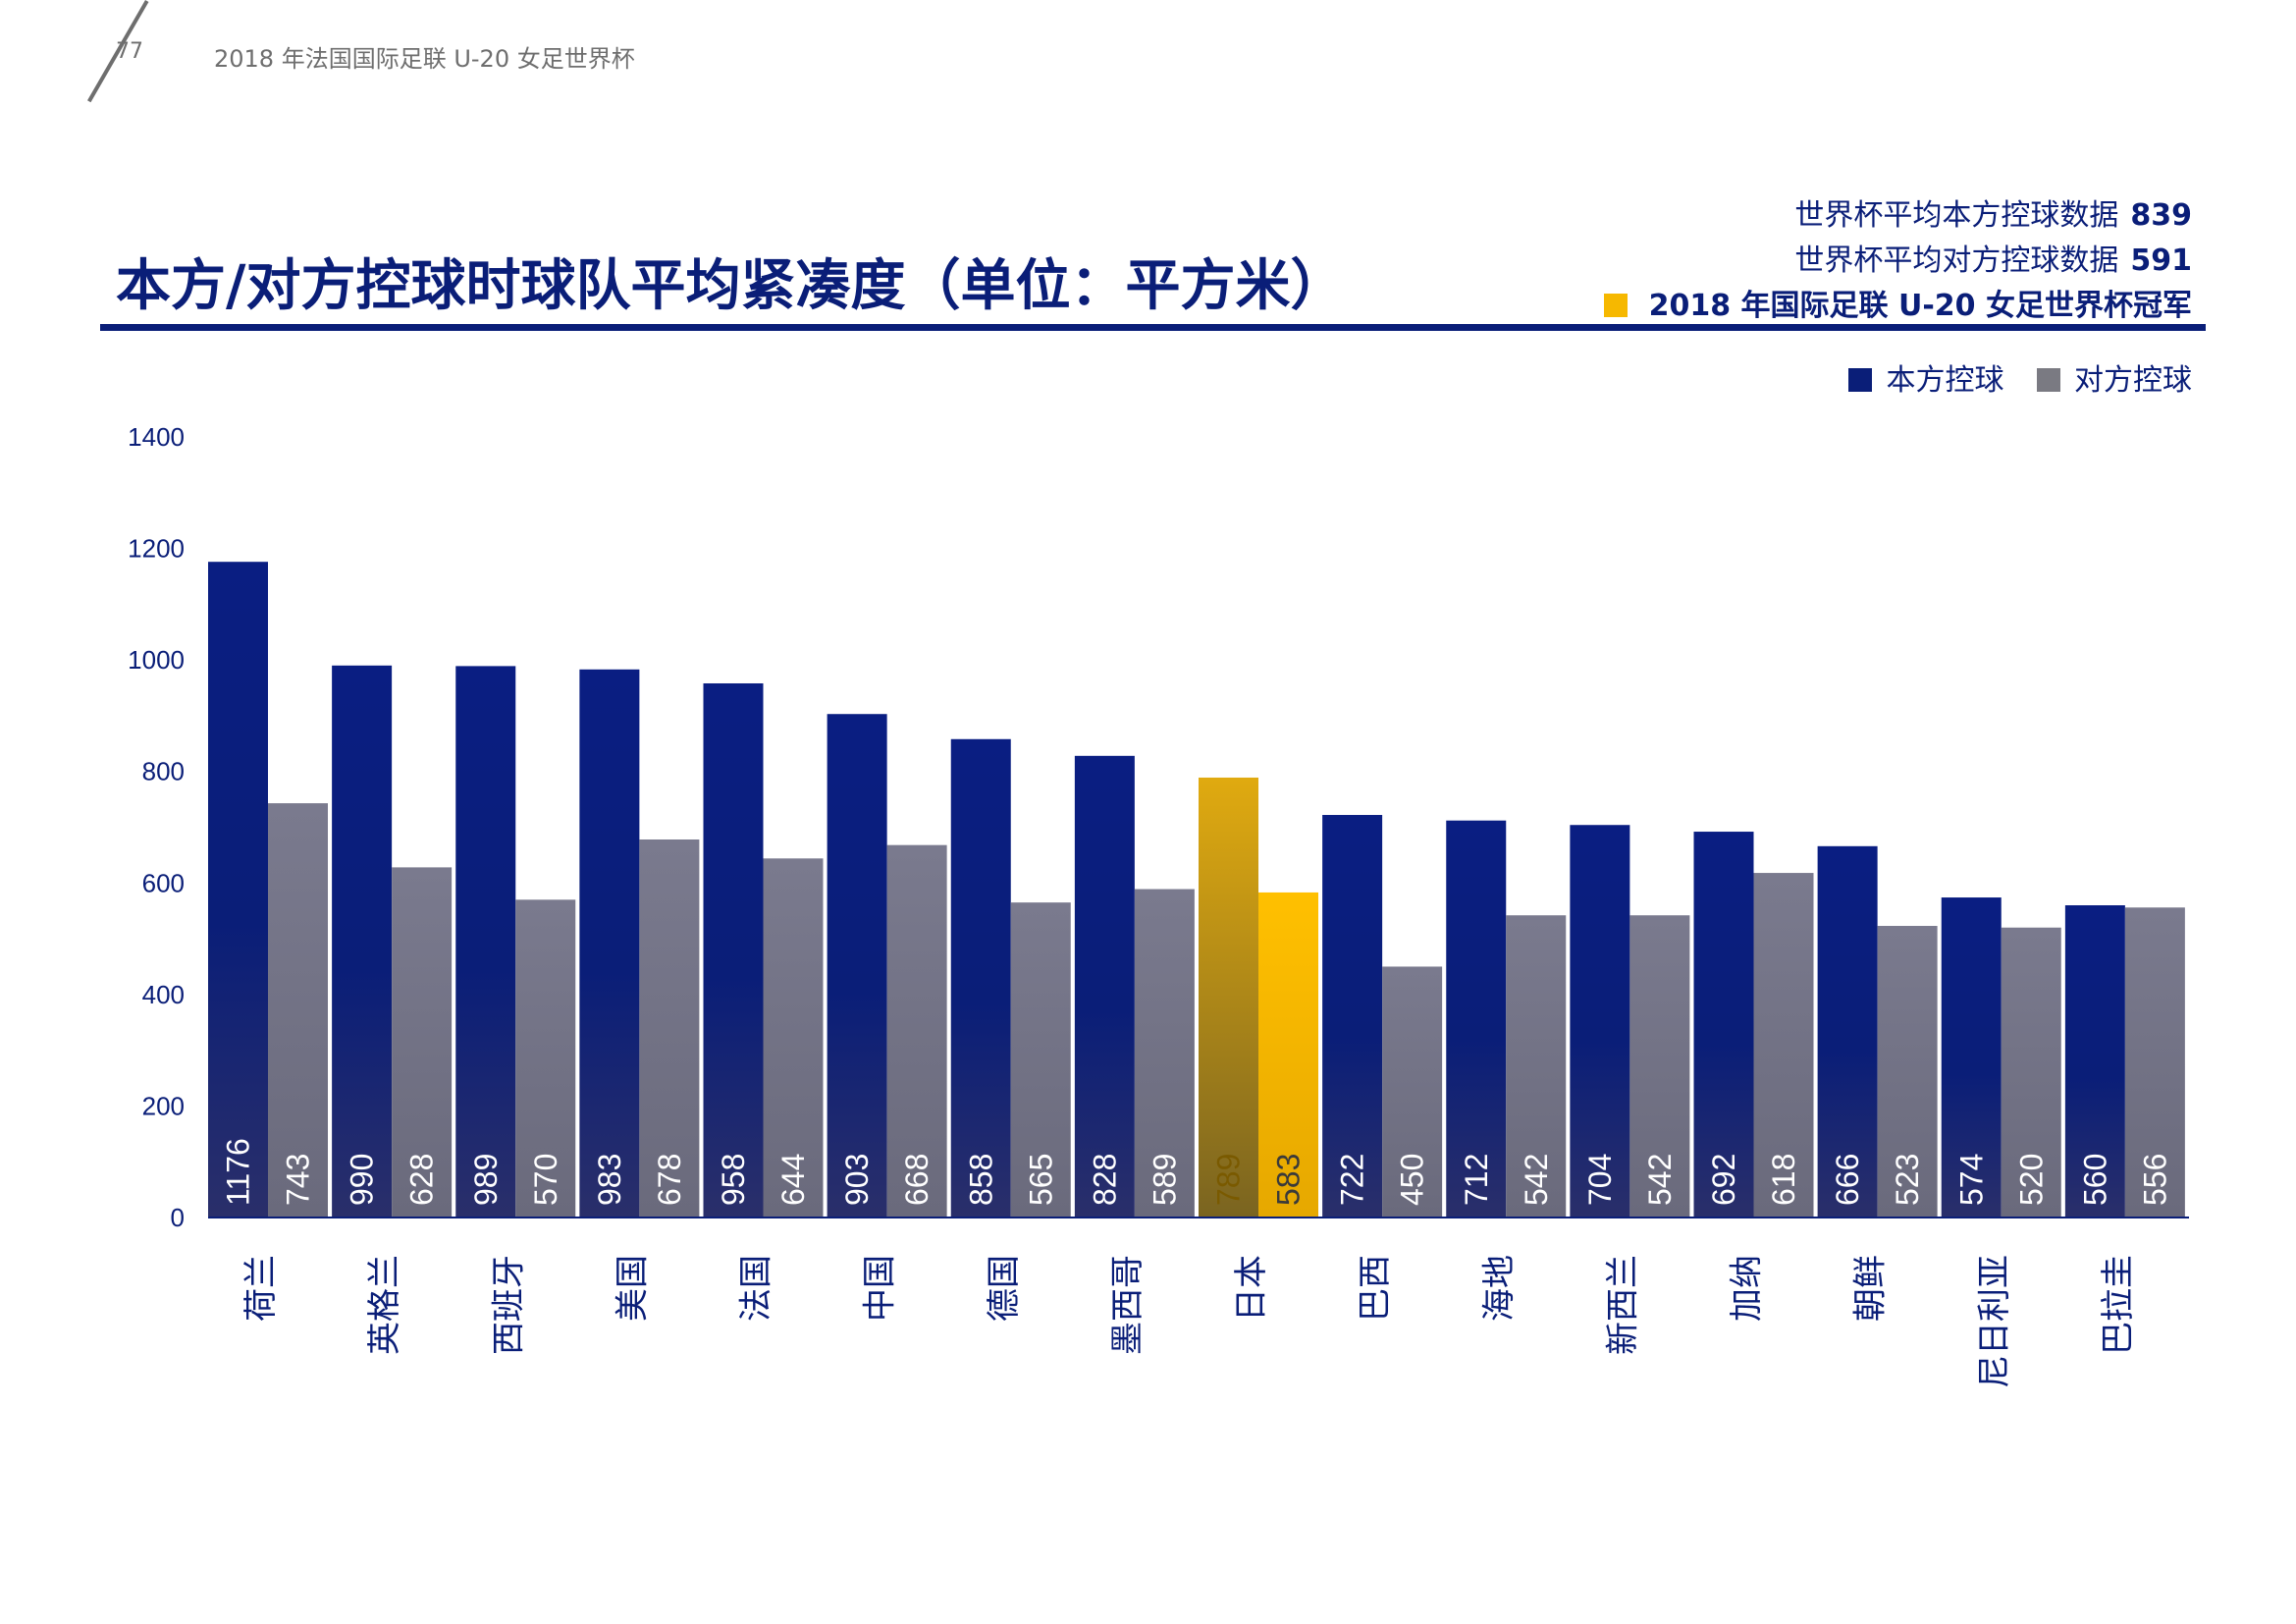 This screenshot has height=1624, width=2296. What do you see at coordinates (2031, 1180) in the screenshot?
I see `value-label-away: 520` at bounding box center [2031, 1180].